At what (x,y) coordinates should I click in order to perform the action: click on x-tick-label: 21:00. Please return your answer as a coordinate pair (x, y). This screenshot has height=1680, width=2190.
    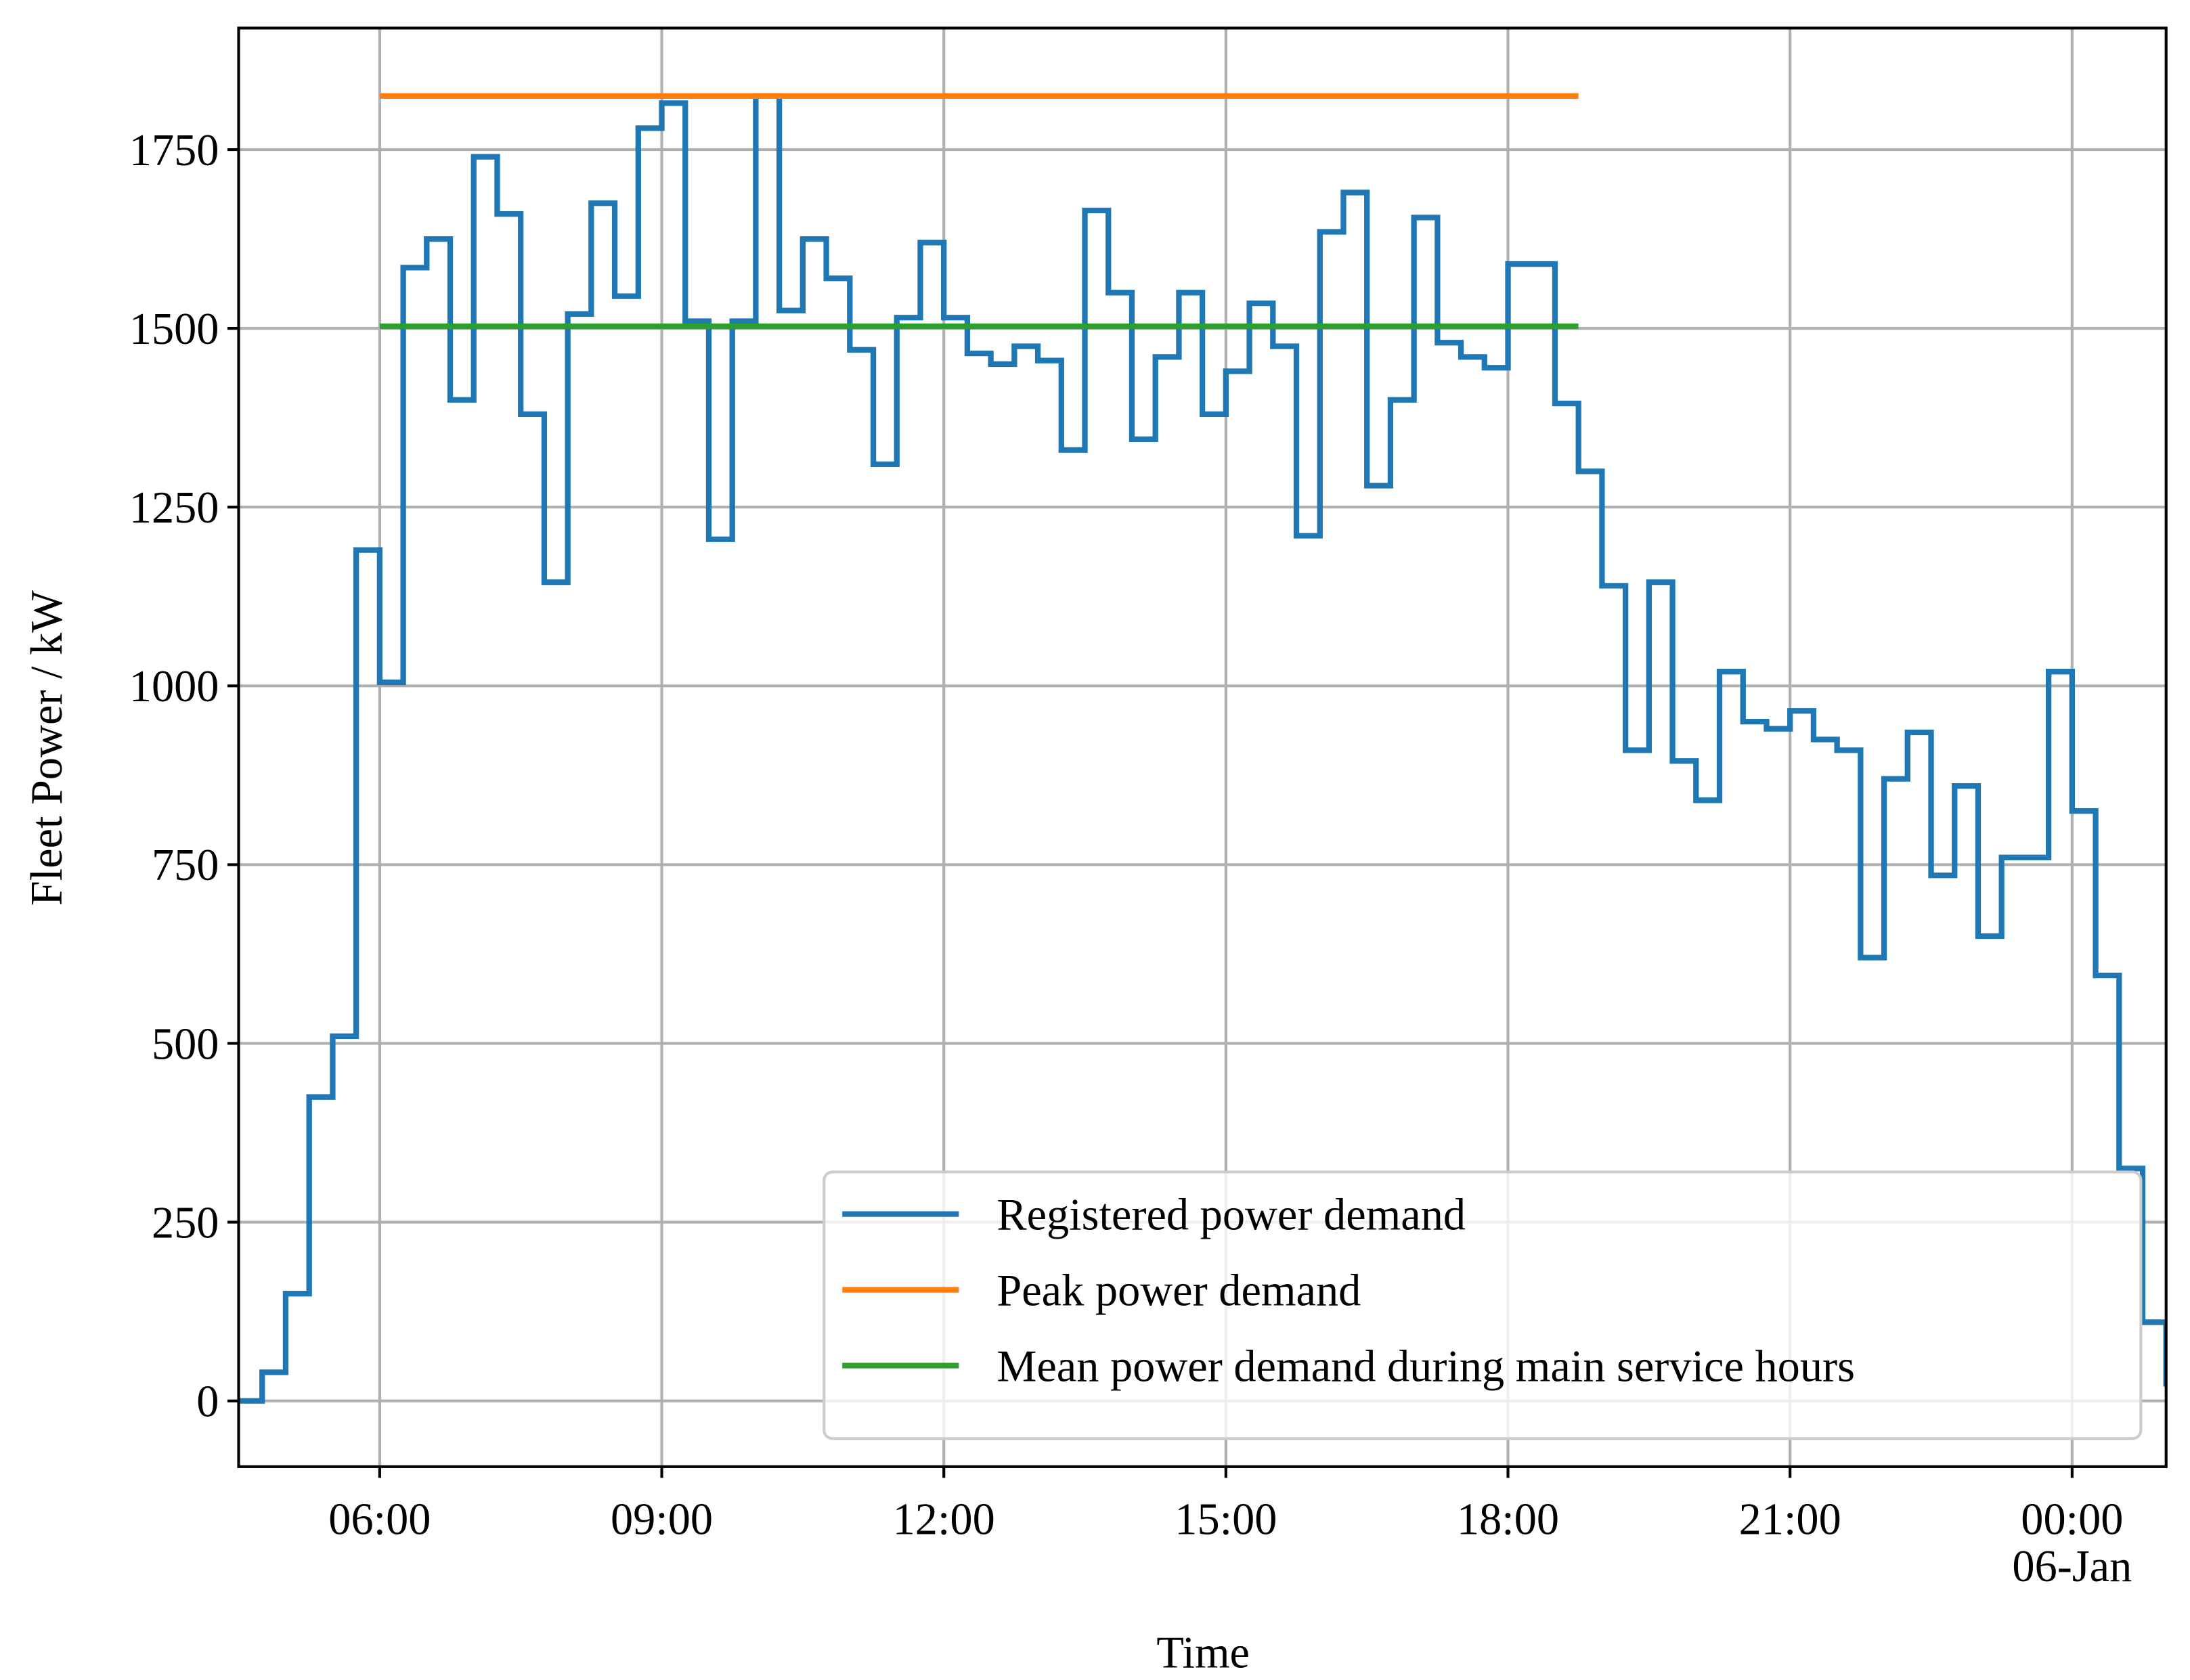
    Looking at the image, I should click on (1790, 1519).